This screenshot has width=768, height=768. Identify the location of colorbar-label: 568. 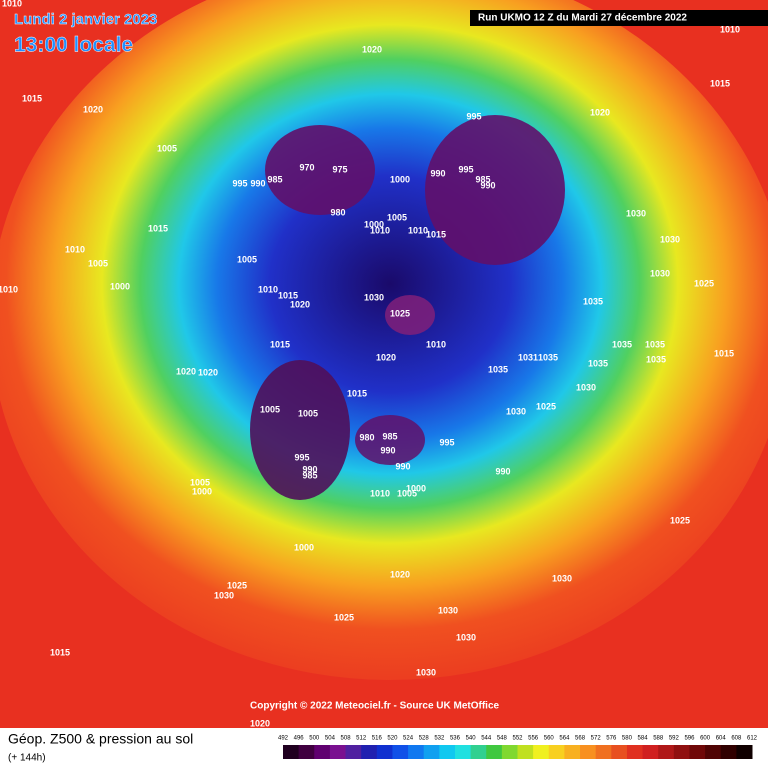
(580, 739).